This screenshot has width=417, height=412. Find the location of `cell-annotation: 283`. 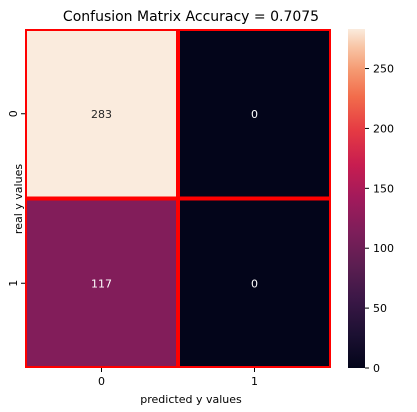

cell-annotation: 283 is located at coordinates (101, 114).